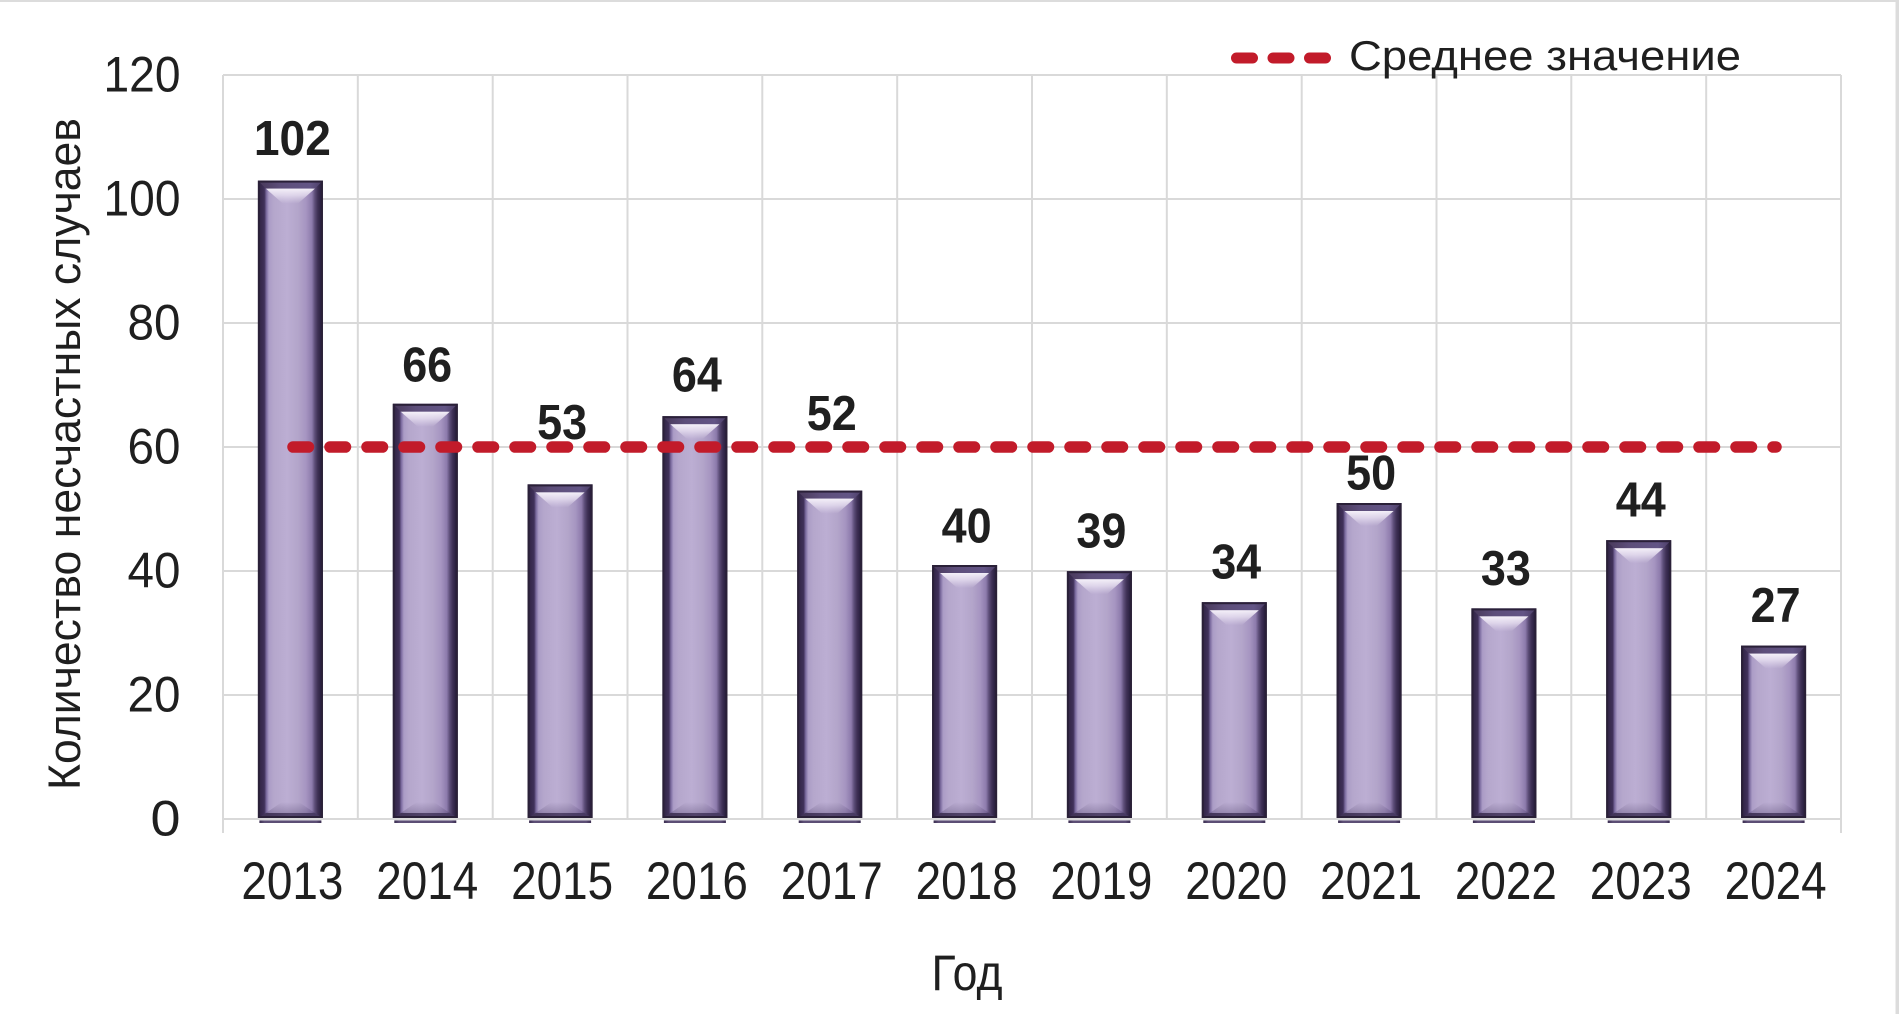  What do you see at coordinates (1776, 881) in the screenshot?
I see `svg-text: 2024` at bounding box center [1776, 881].